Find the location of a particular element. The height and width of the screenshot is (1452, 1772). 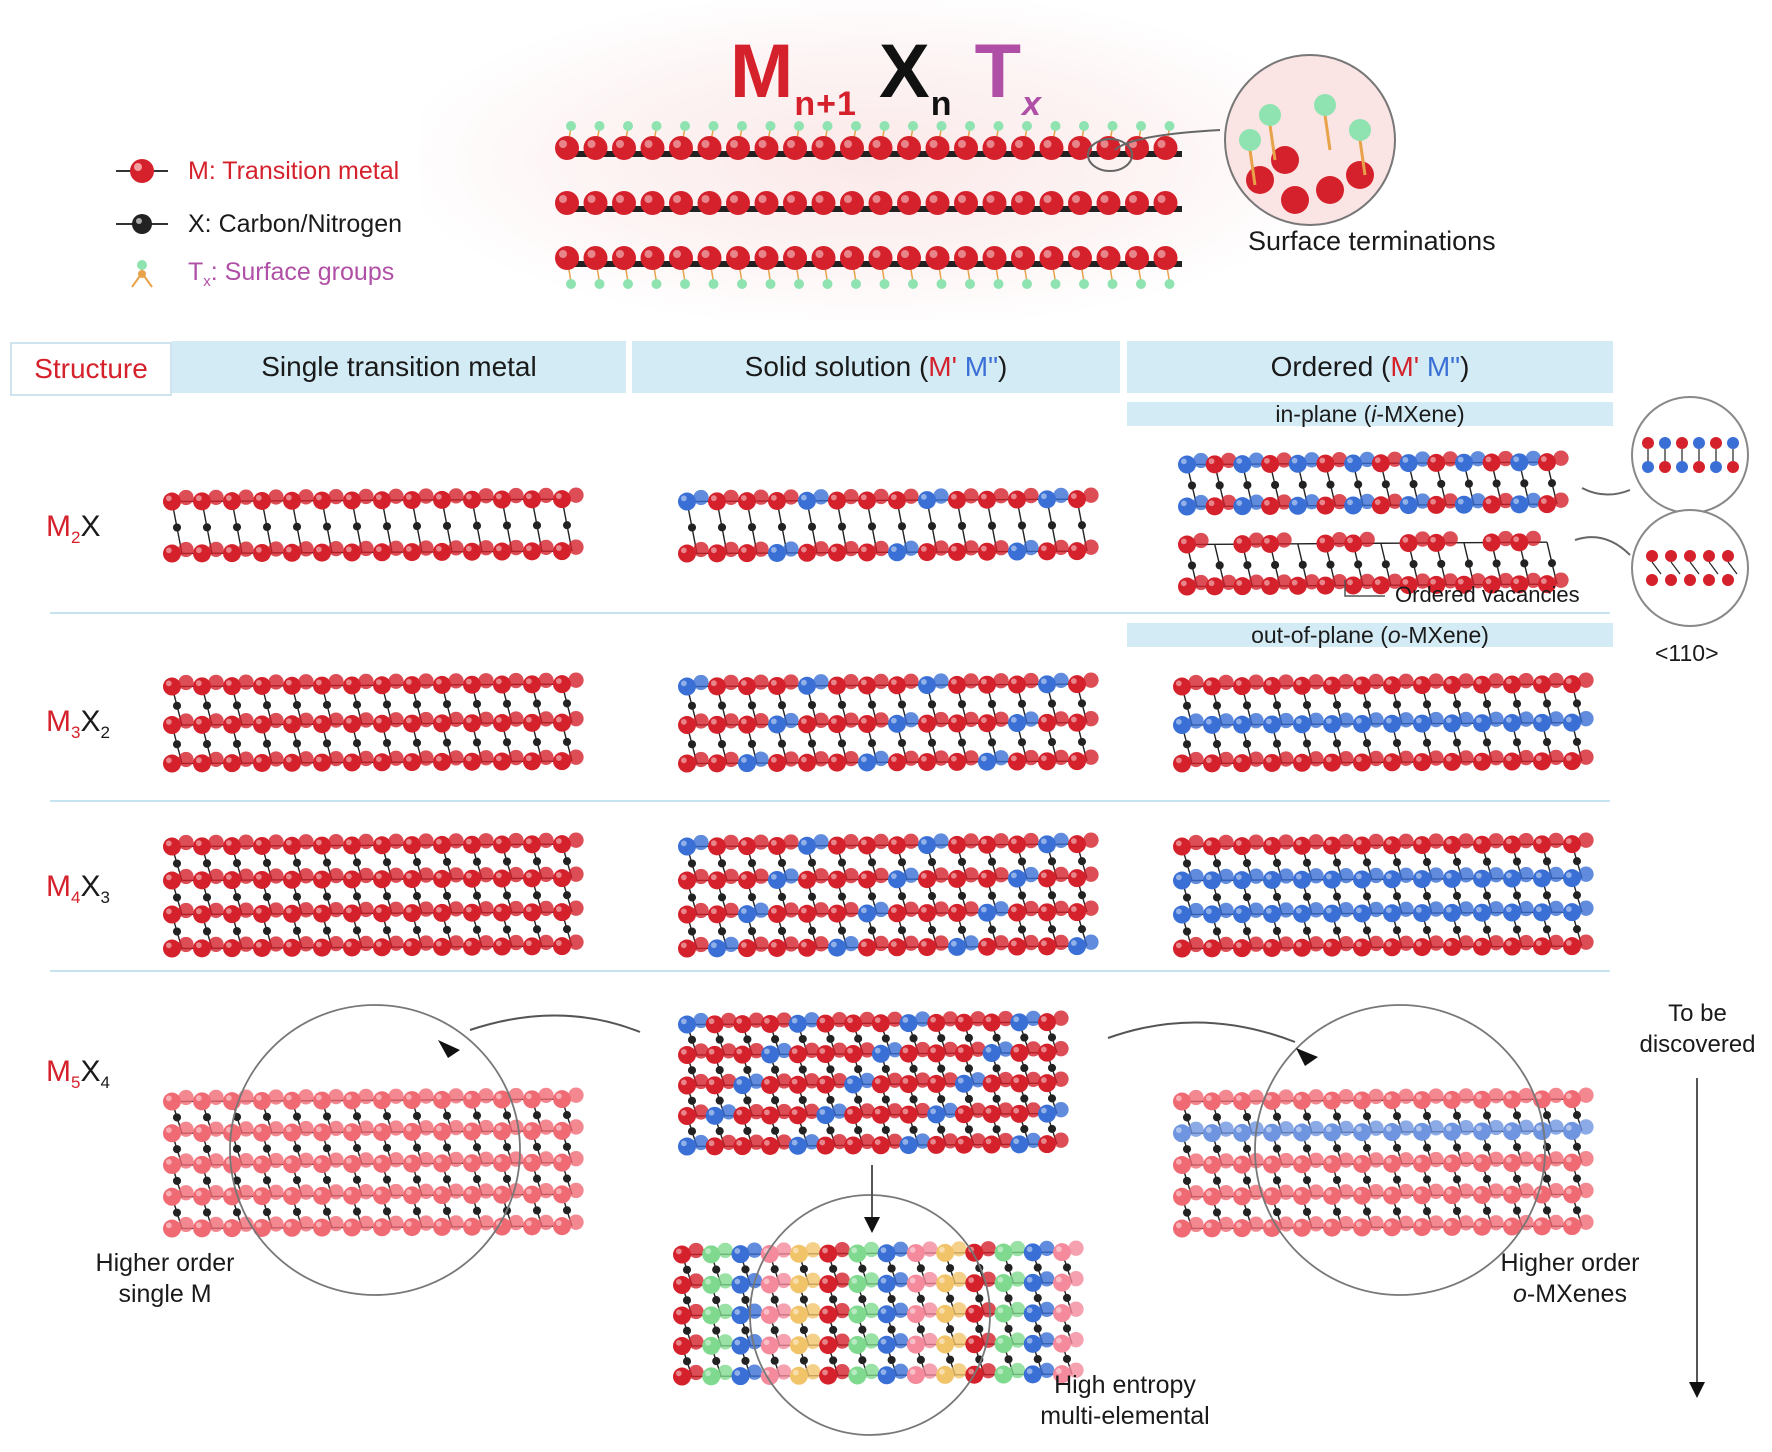

higher-order-single-label: Higher order single M is located at coordinates (165, 1278).